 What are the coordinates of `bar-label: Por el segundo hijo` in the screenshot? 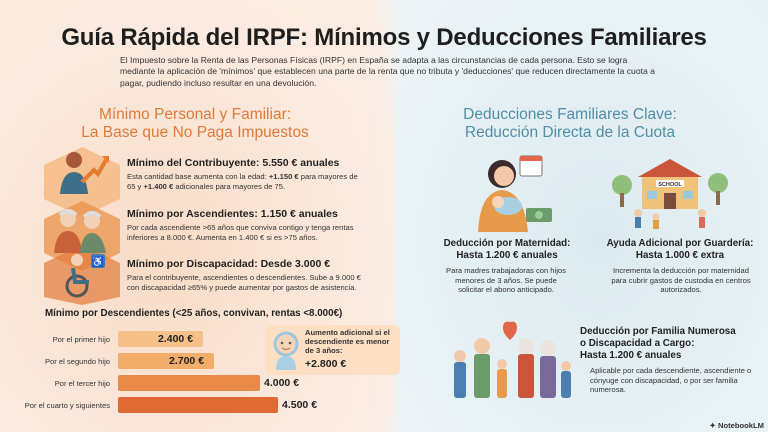 It's located at (77, 361).